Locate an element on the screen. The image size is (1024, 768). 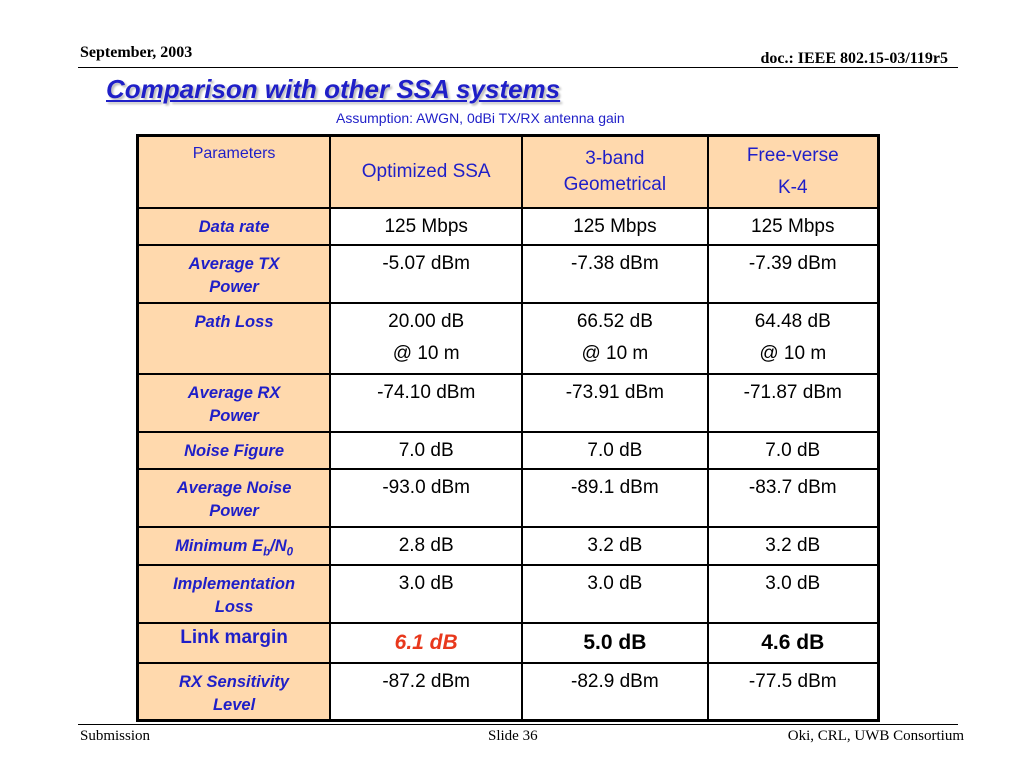
row-value: -87.2 dBm is located at coordinates (426, 691).